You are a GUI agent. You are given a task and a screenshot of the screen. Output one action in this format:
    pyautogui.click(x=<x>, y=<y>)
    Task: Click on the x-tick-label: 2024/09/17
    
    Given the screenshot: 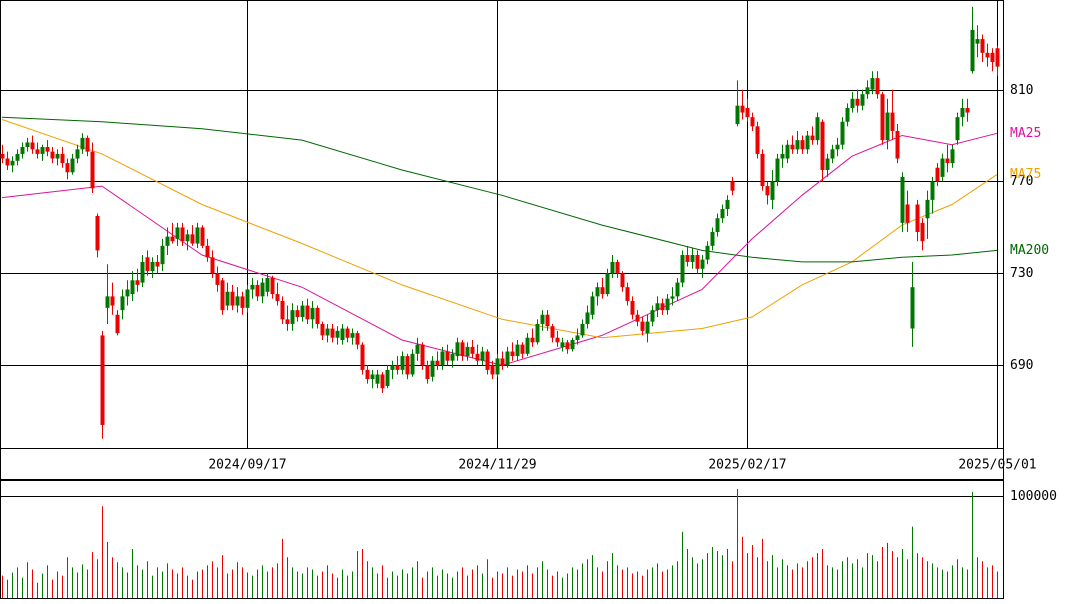 What is the action you would take?
    pyautogui.click(x=247, y=465)
    